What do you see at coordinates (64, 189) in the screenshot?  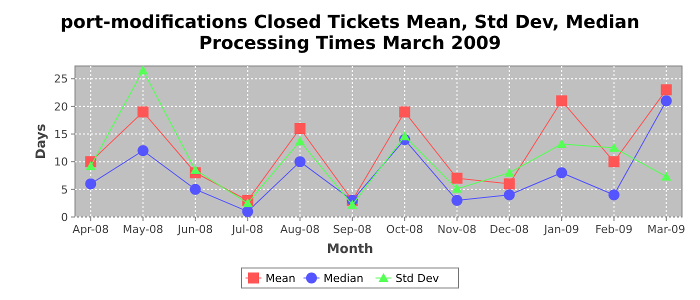 I see `y-tick-label: 5` at bounding box center [64, 189].